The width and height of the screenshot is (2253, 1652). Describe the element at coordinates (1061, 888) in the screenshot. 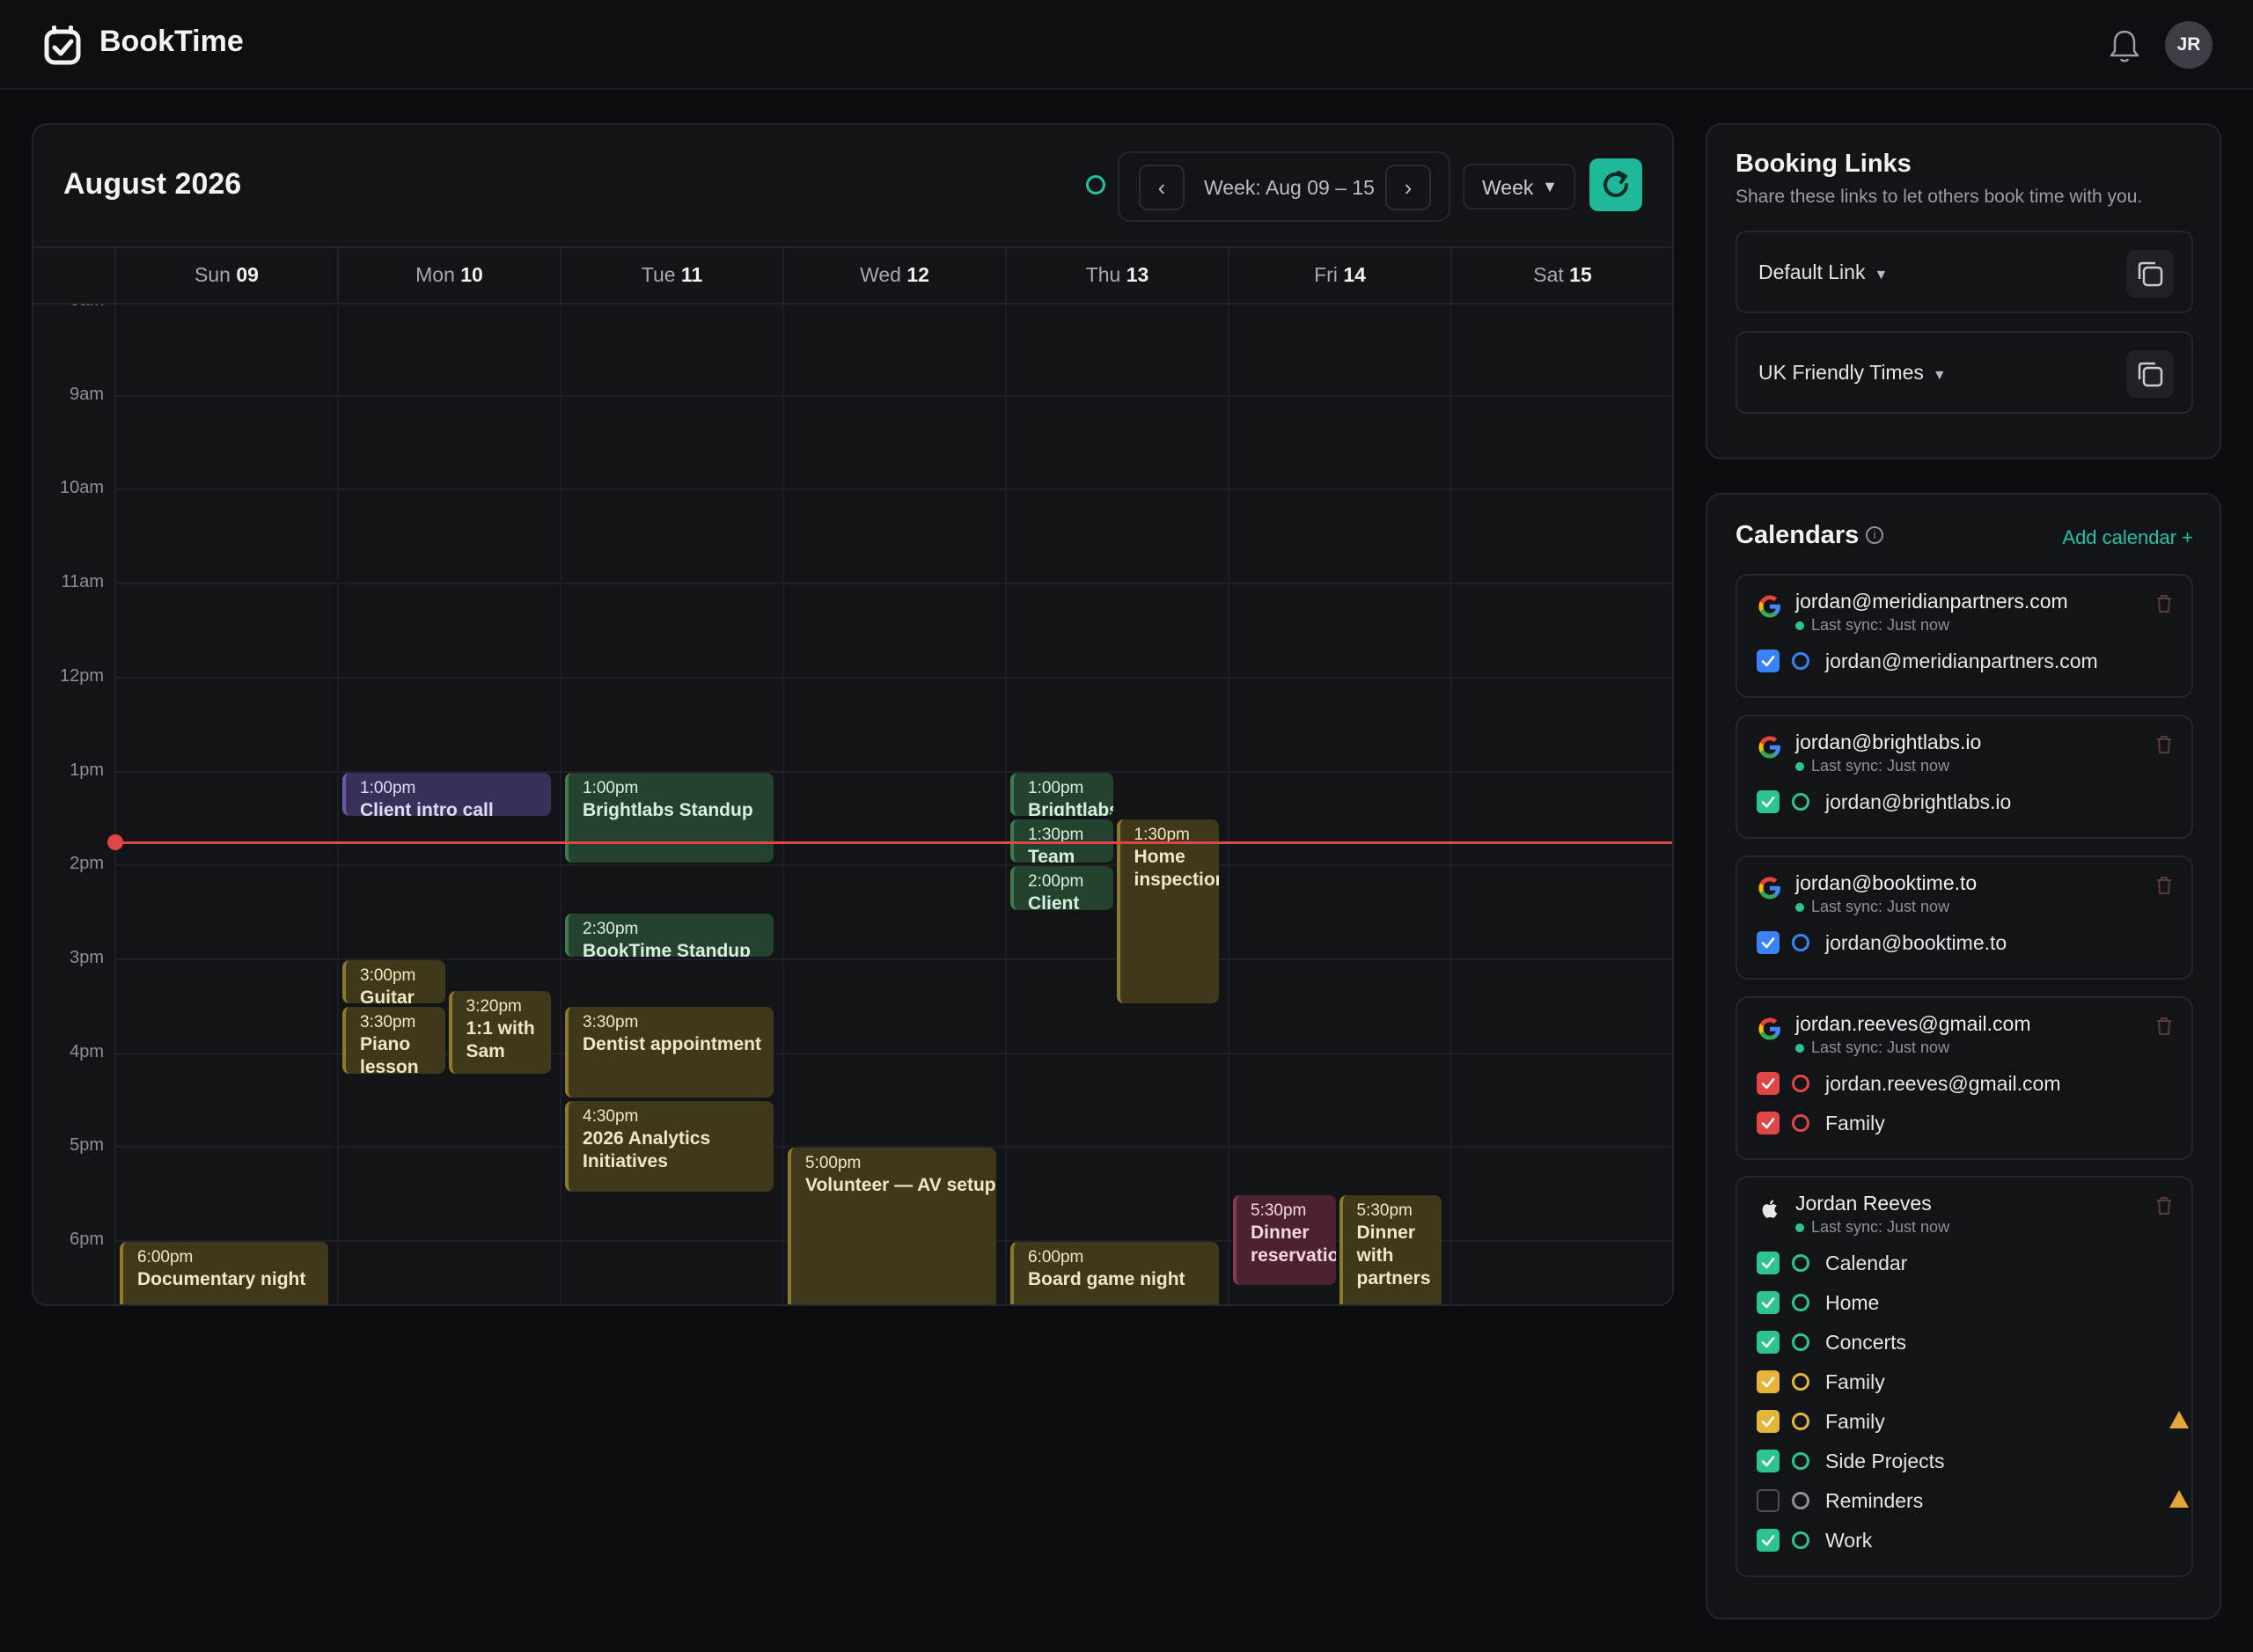

I see `calendar-event: 2:00pm Client` at that location.